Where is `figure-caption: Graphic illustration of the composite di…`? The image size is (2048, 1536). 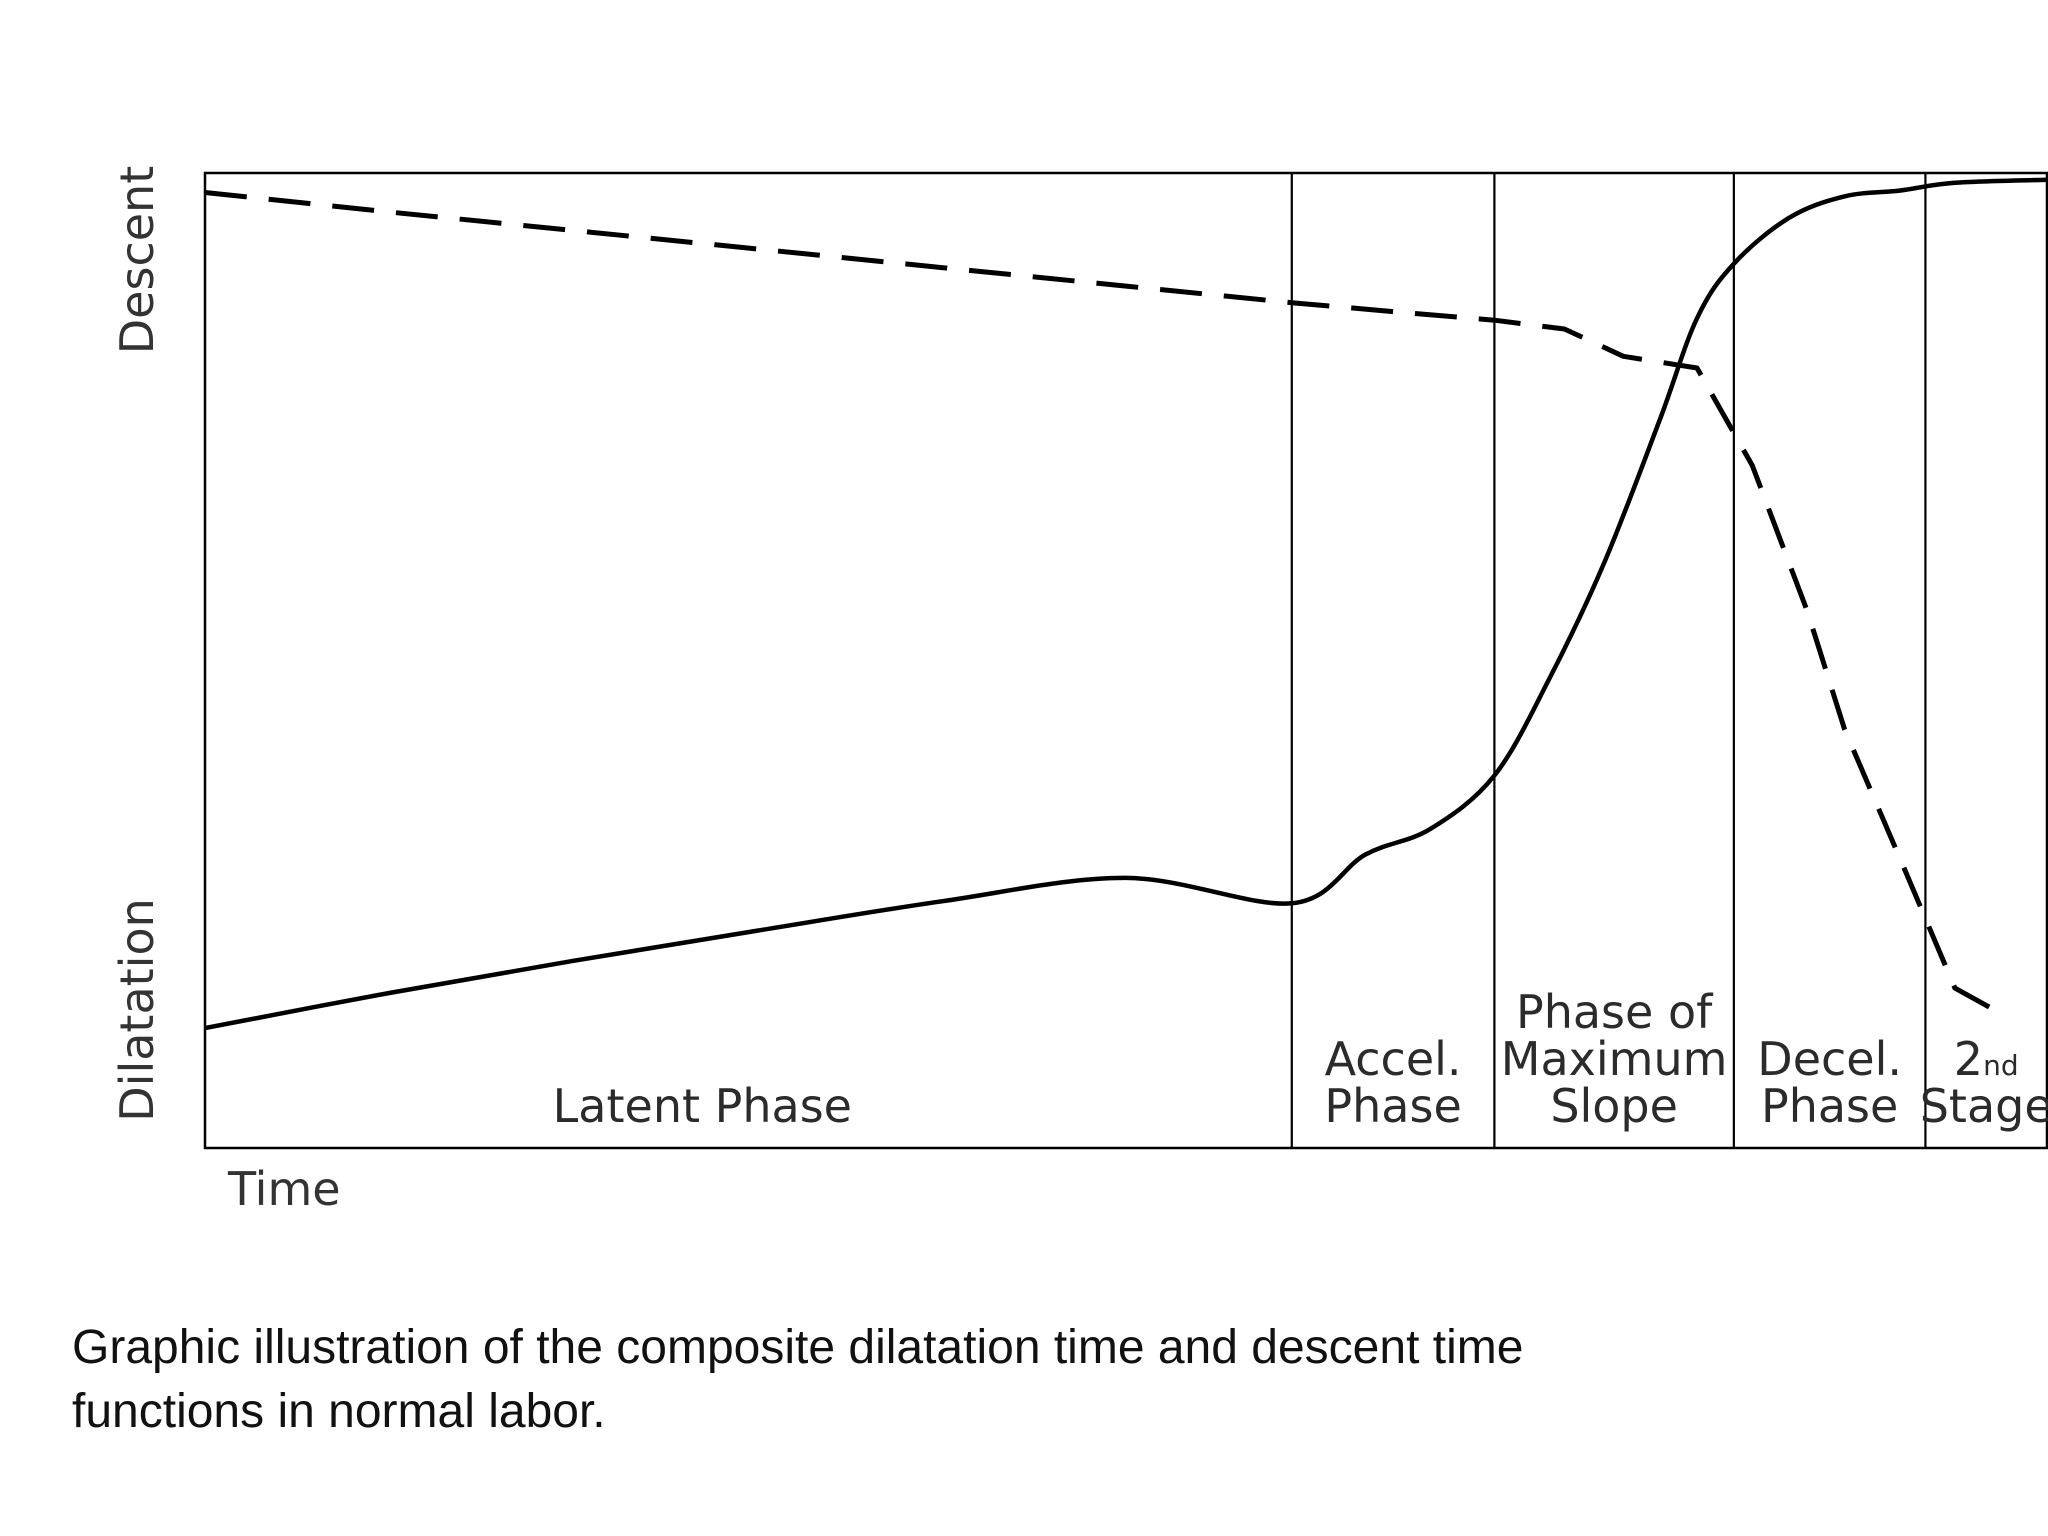
figure-caption: Graphic illustration of the composite di… is located at coordinates (922, 1380).